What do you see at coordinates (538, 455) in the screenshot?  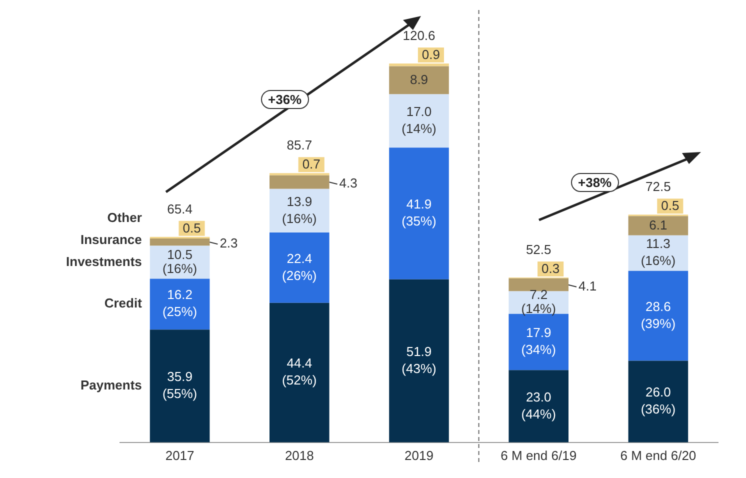 I see `x-tick-label: 6 M end 6/19` at bounding box center [538, 455].